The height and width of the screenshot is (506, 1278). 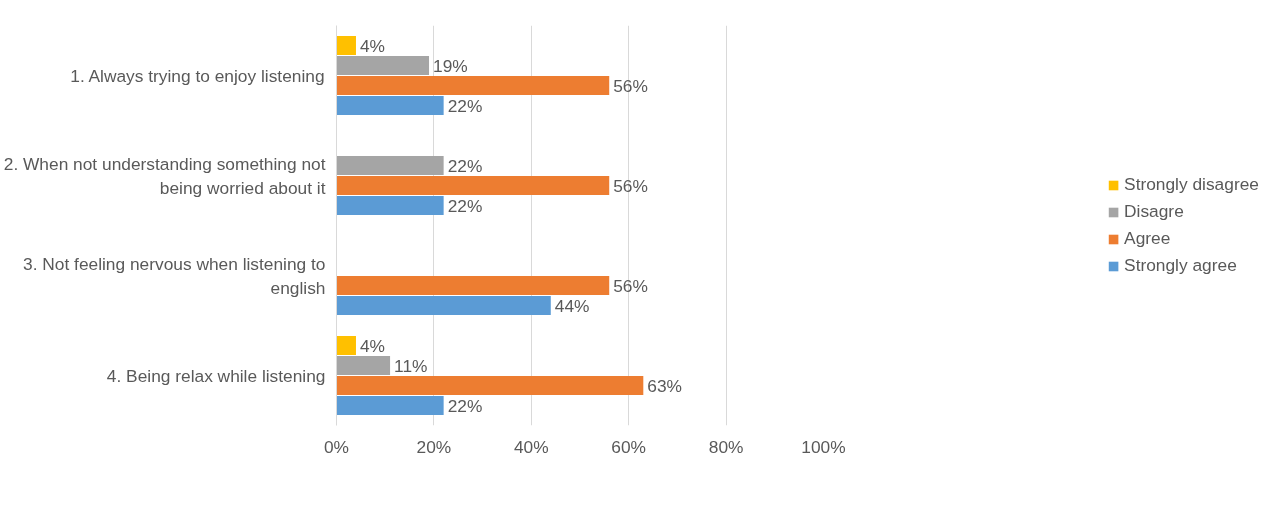 I want to click on legend-label: Strongly agree, so click(x=1180, y=265).